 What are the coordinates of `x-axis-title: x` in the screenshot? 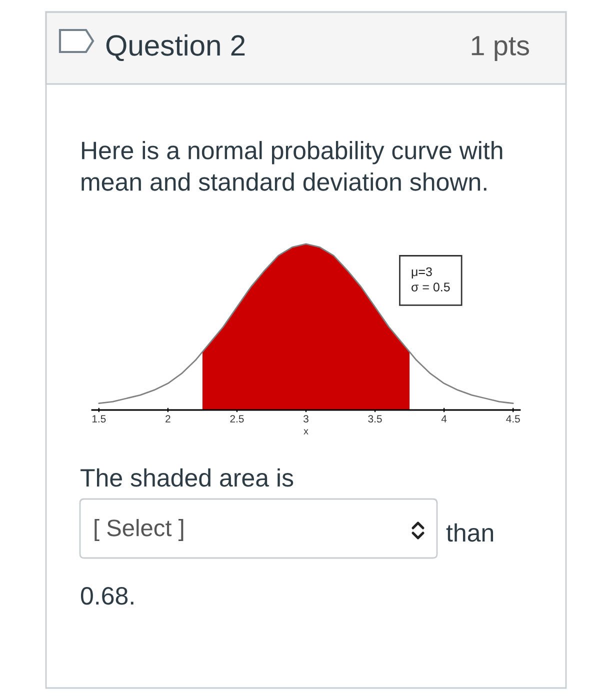 It's located at (306, 431).